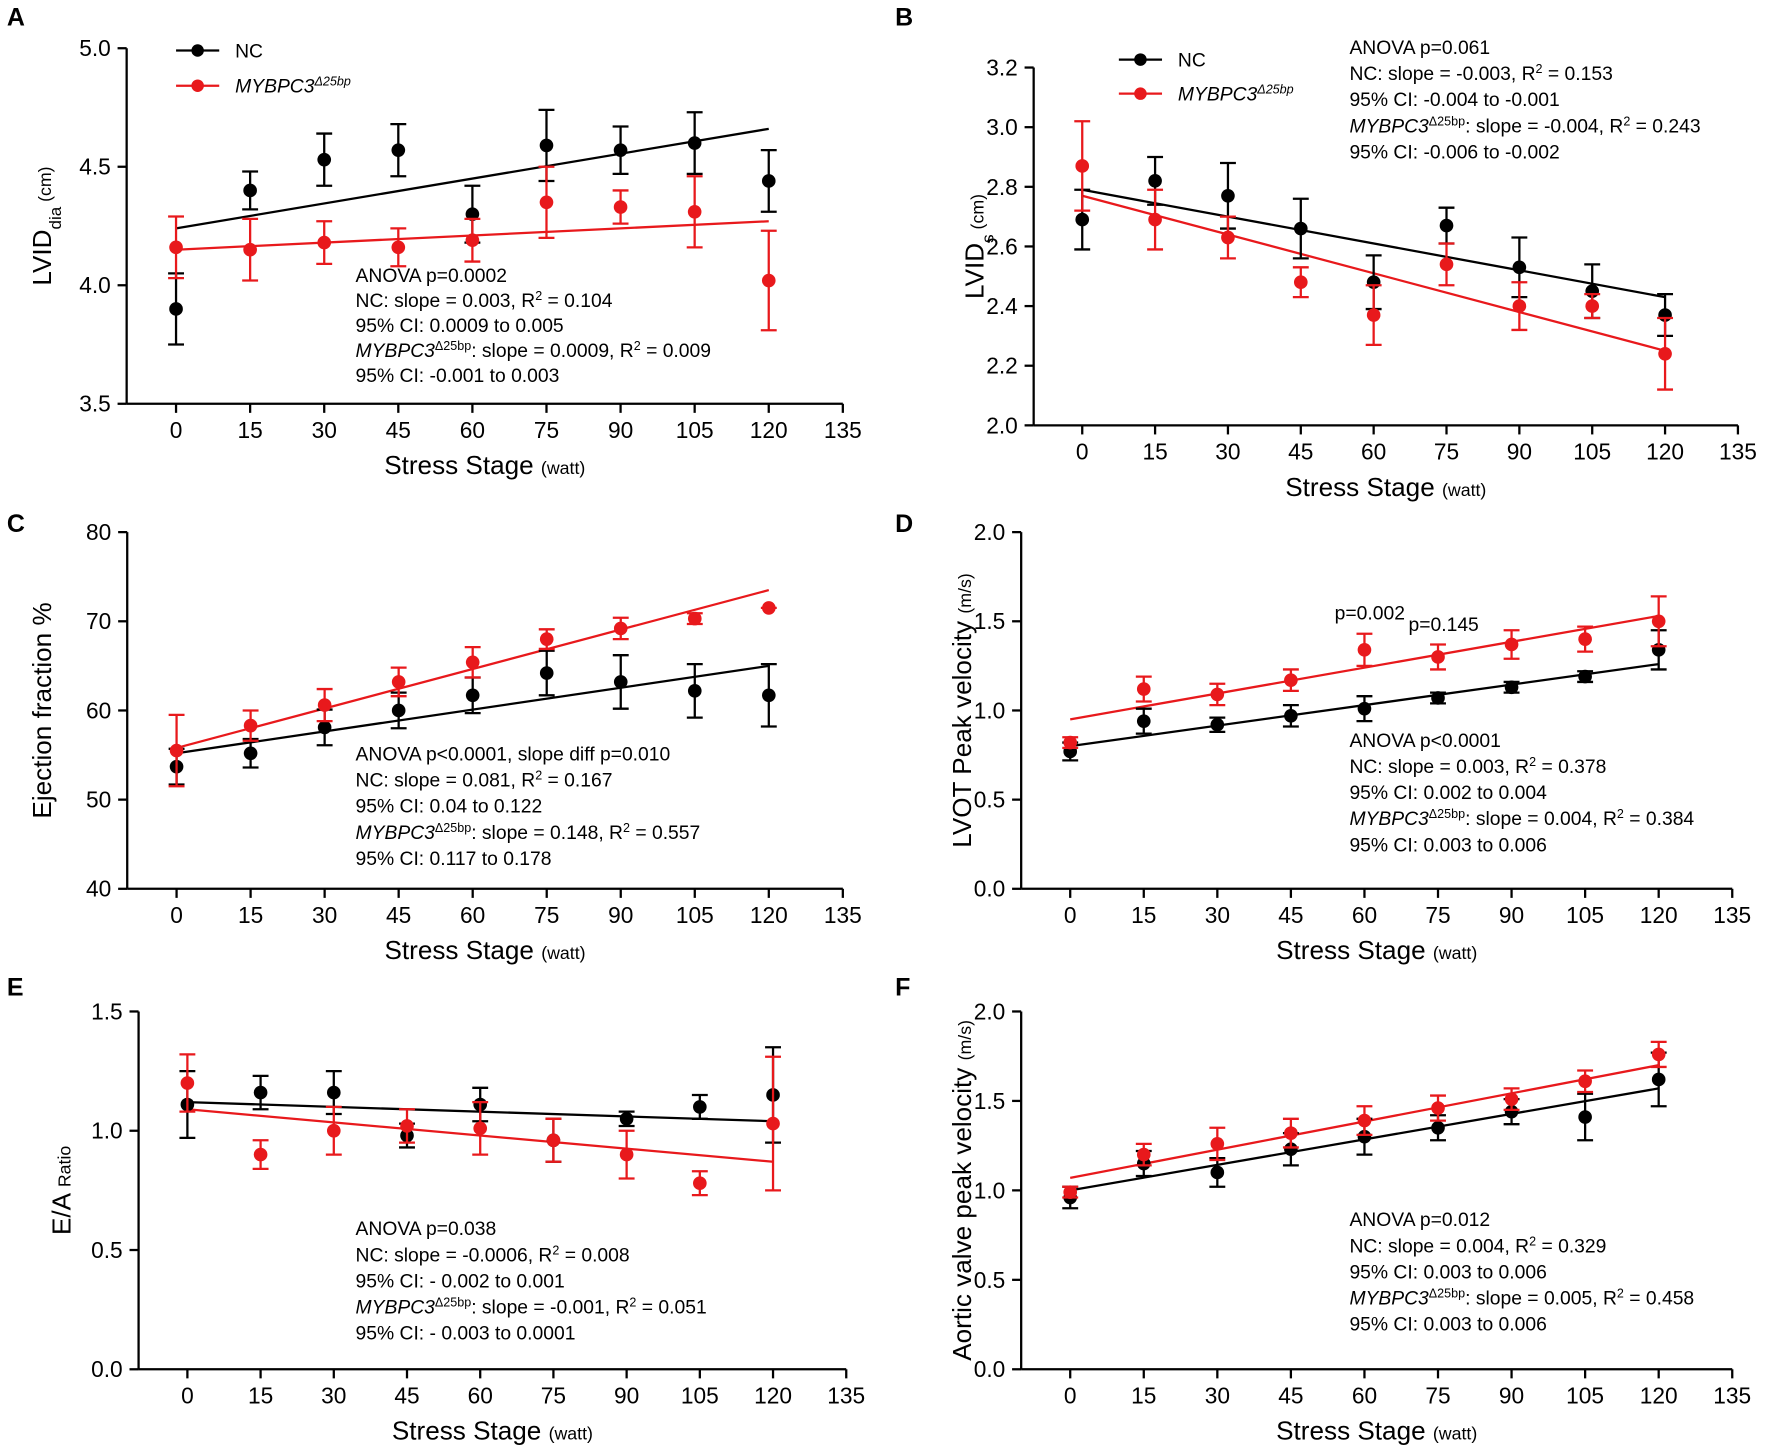 The image size is (1772, 1455). I want to click on panel-label: F, so click(902, 988).